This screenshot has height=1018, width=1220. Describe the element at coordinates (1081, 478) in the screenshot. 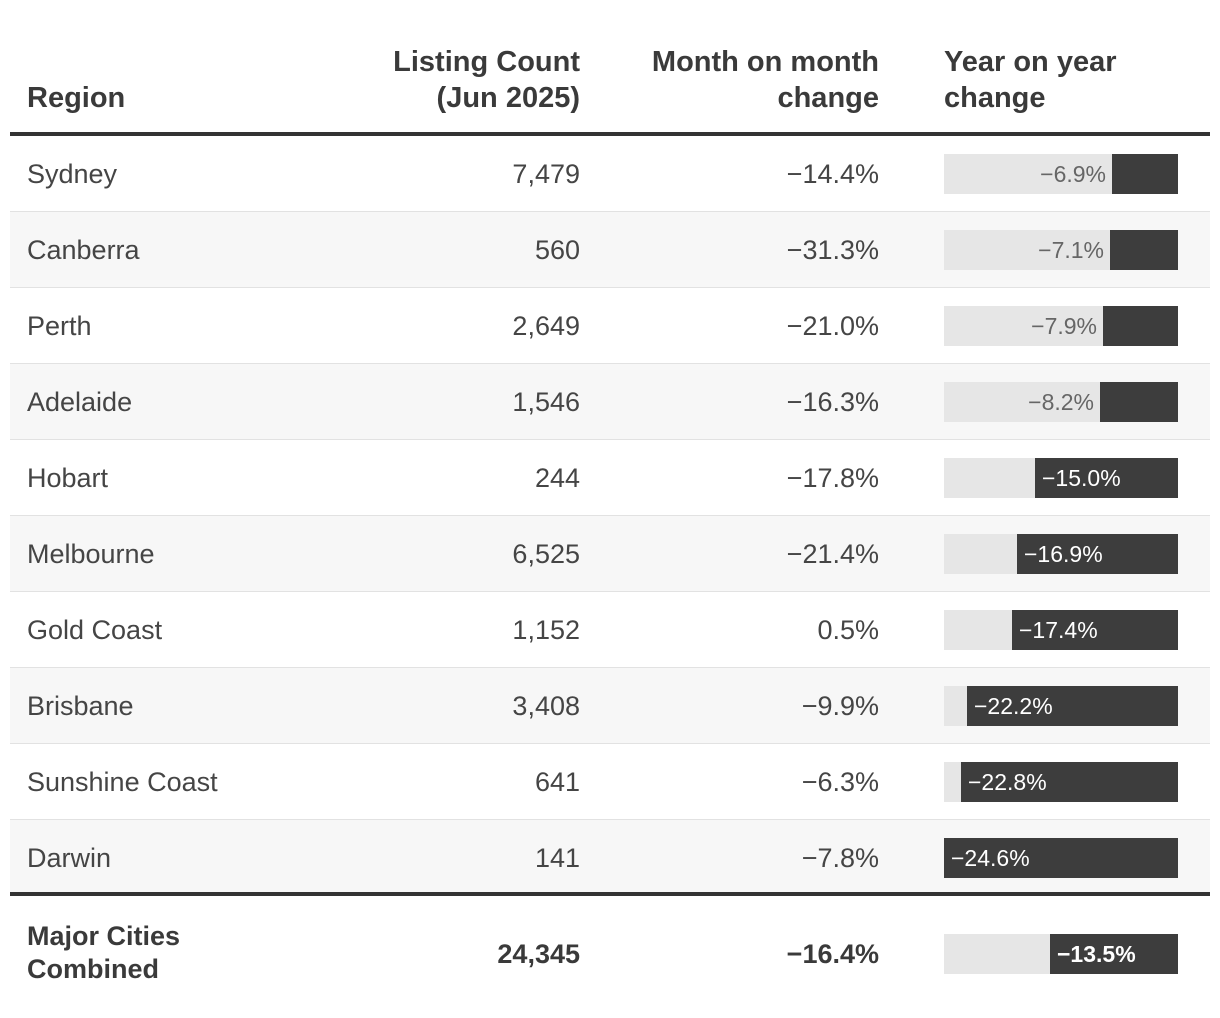

I see `yoy-label: −15.0%` at that location.